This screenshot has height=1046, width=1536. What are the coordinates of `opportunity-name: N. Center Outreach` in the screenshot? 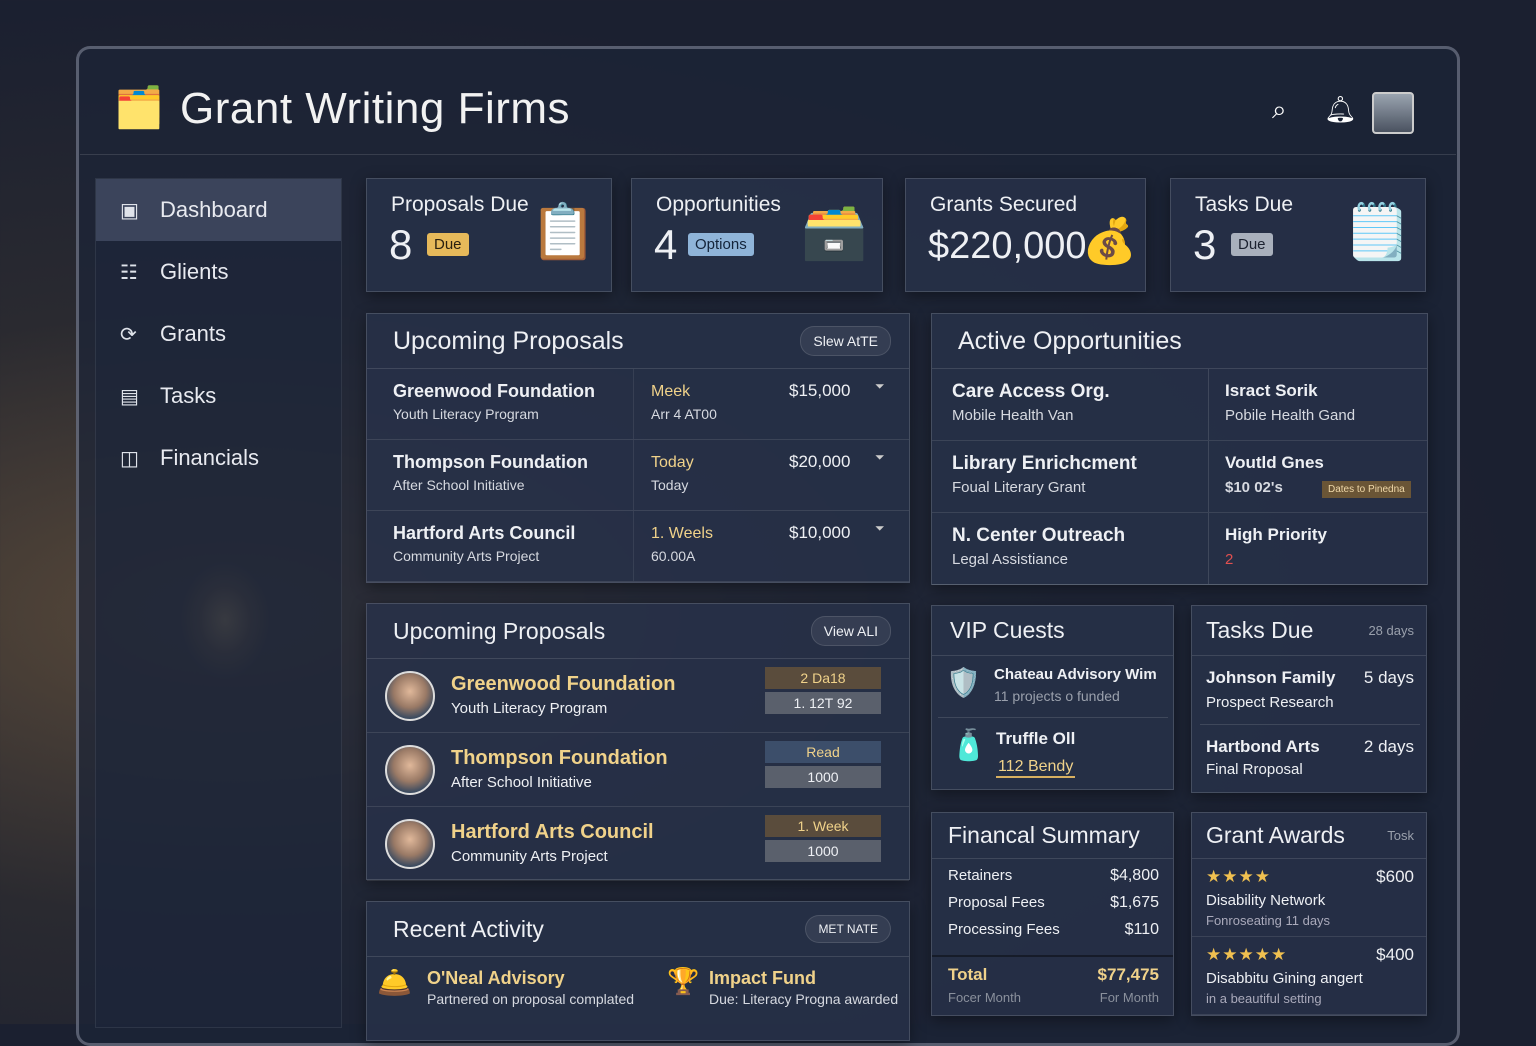 It's located at (1039, 535).